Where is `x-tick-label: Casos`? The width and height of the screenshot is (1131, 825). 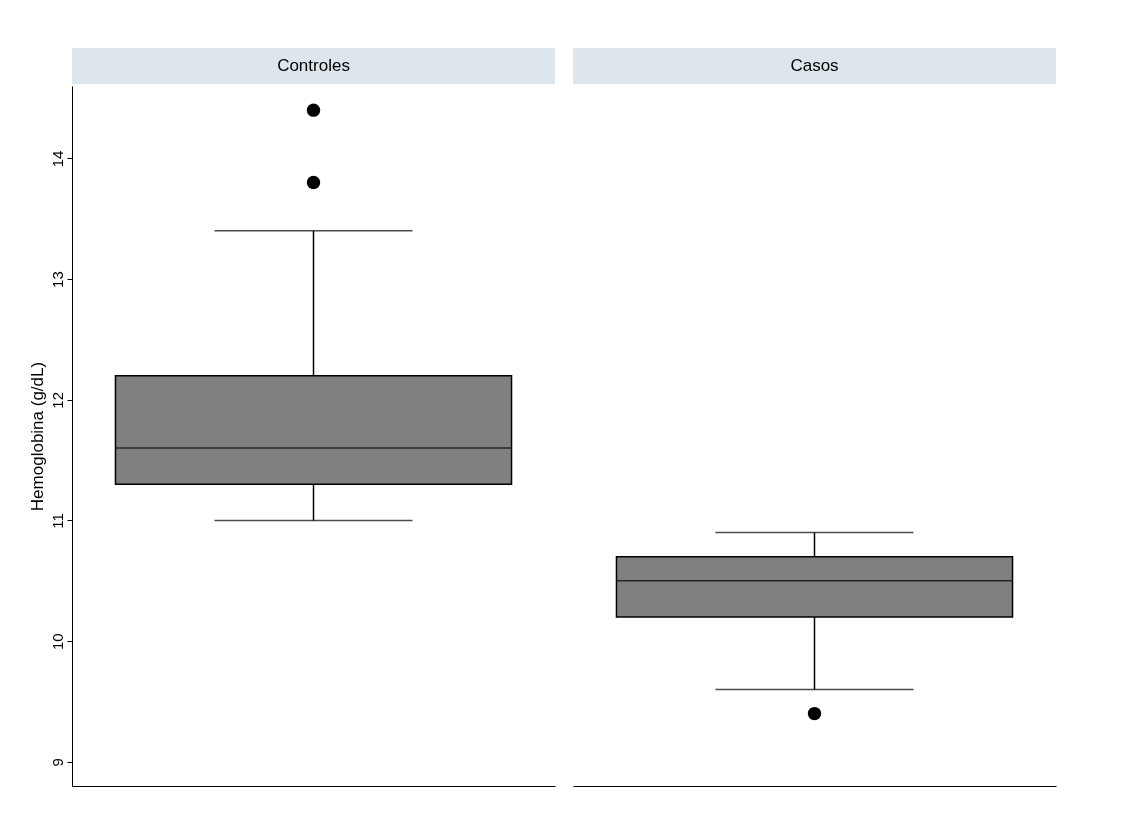
x-tick-label: Casos is located at coordinates (814, 65).